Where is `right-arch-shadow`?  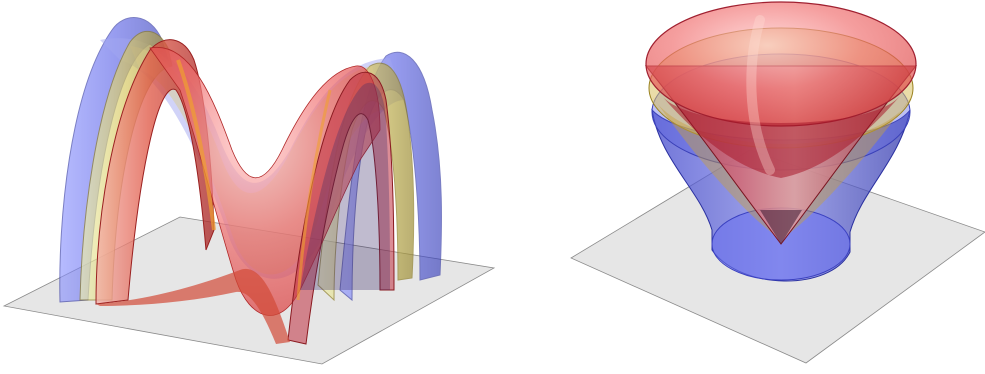
right-arch-shadow is located at coordinates (345, 186).